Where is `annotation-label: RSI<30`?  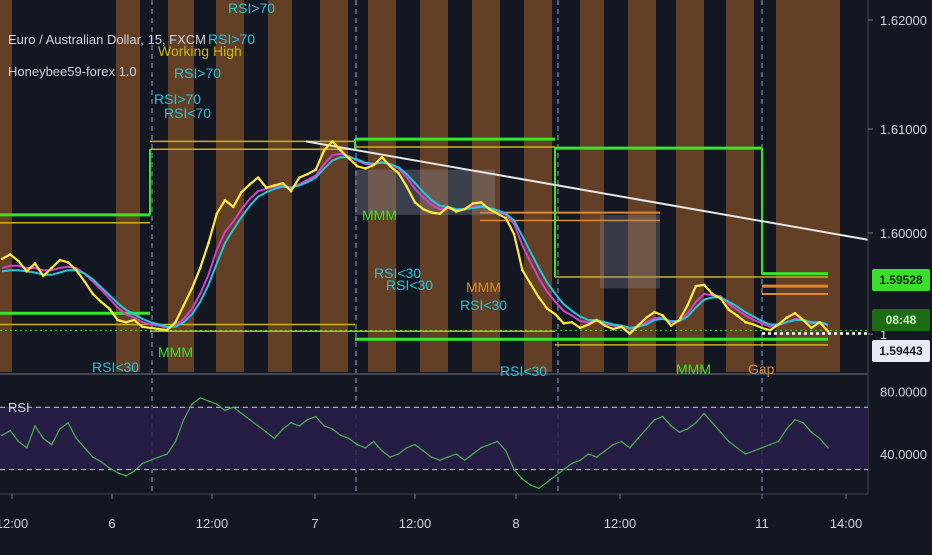
annotation-label: RSI<30 is located at coordinates (483, 305).